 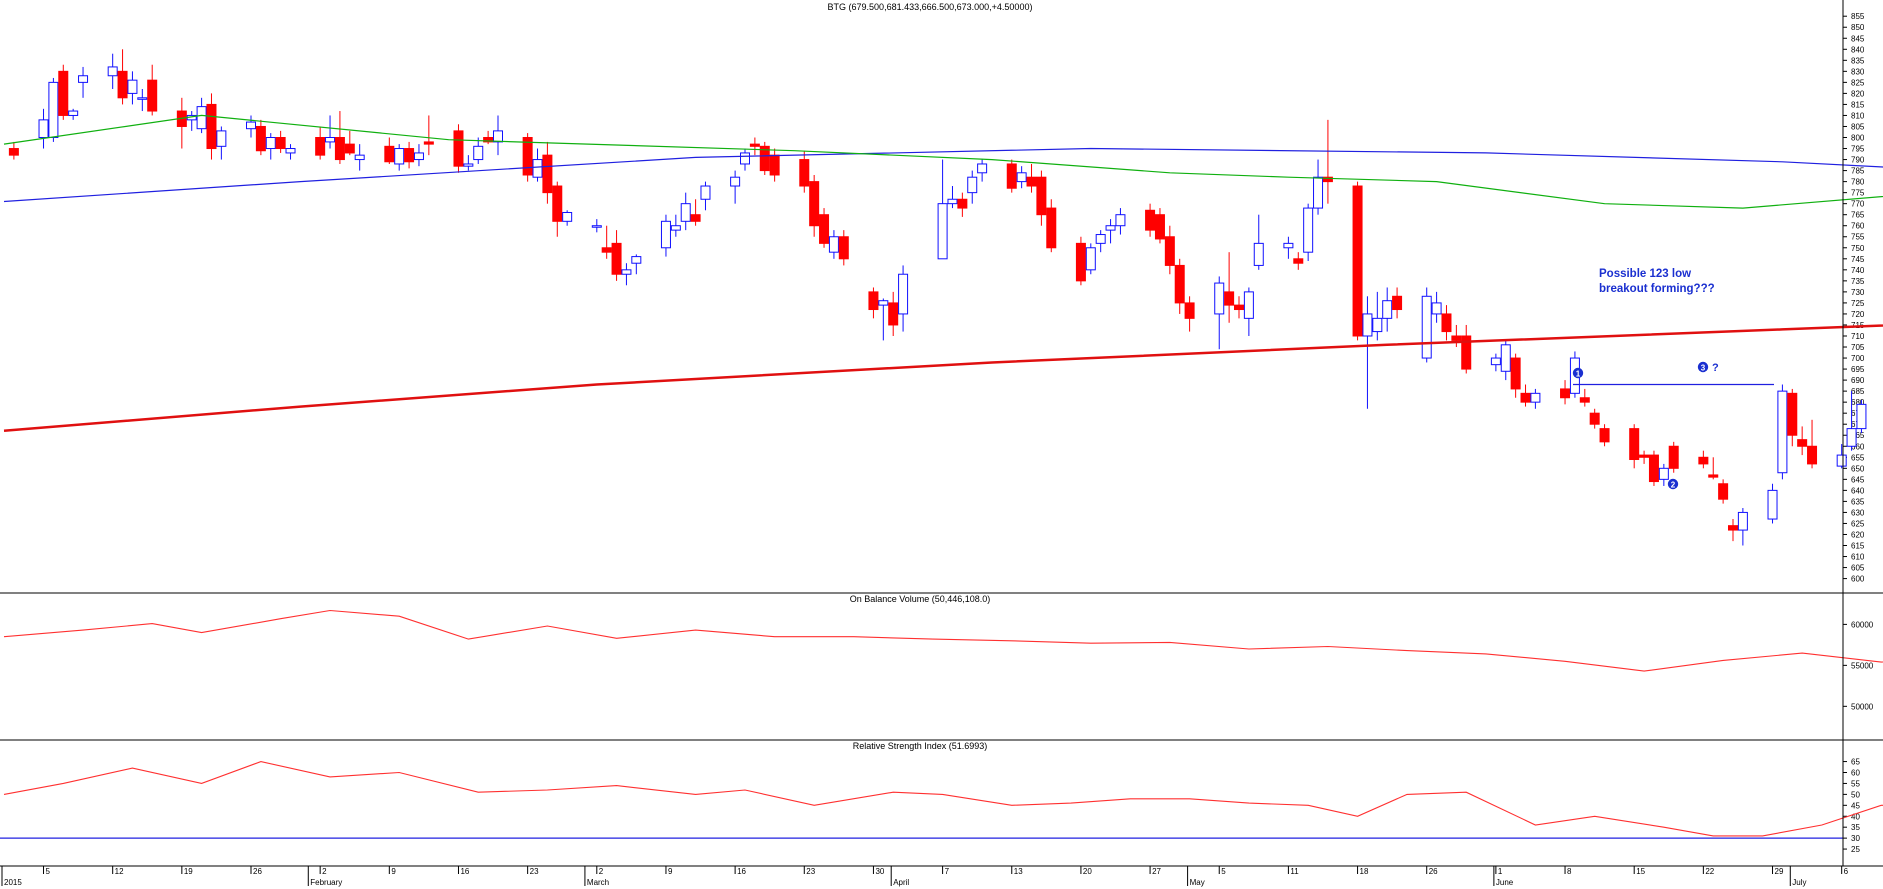 What do you see at coordinates (1858, 16) in the screenshot?
I see `price-tick-label: 855` at bounding box center [1858, 16].